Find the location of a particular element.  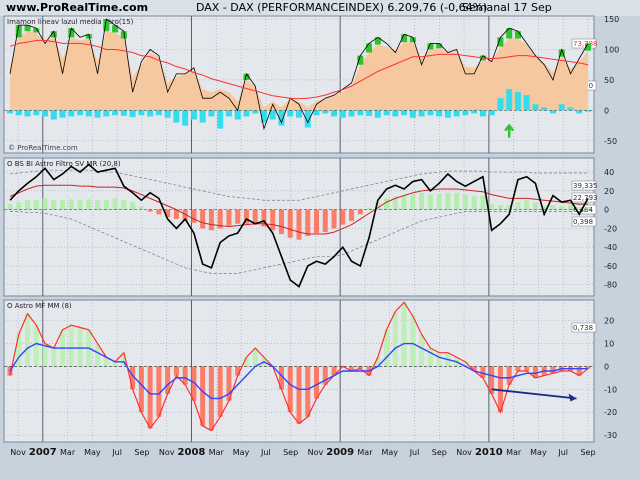

x-tick-label: 2008 is located at coordinates (192, 452).